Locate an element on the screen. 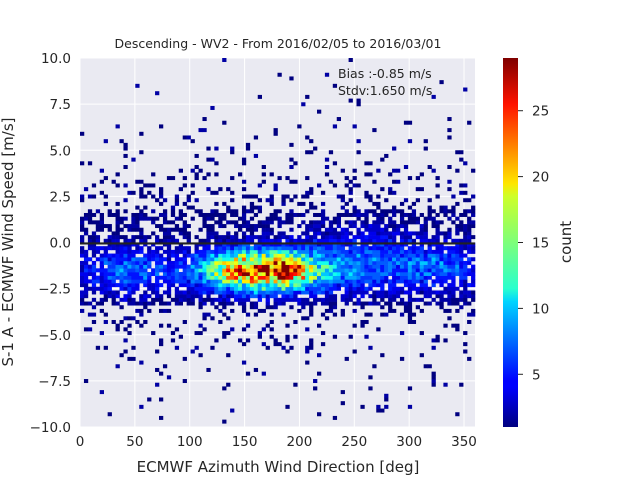 This screenshot has height=480, width=640. y-tick-label: 0.0 is located at coordinates (60, 244).